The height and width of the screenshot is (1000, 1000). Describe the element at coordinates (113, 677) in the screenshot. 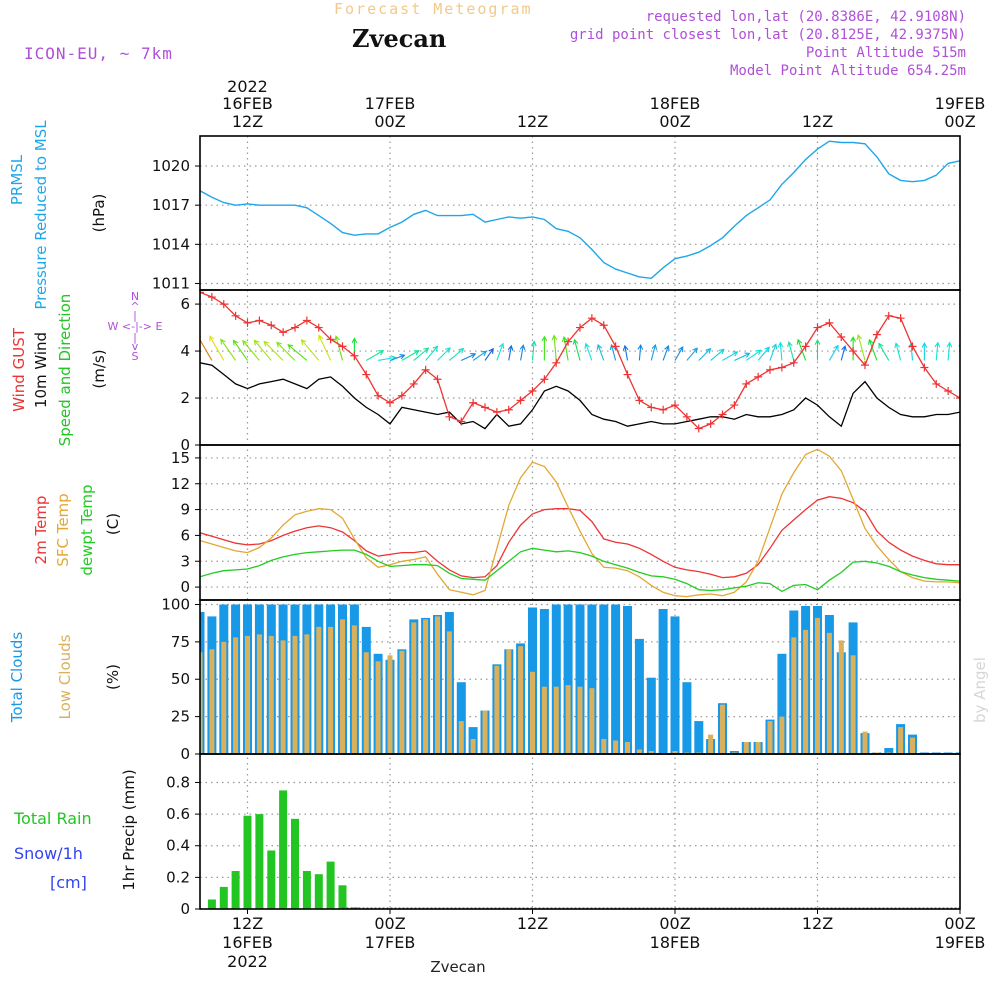

I see `clouds-unit: (%)` at that location.